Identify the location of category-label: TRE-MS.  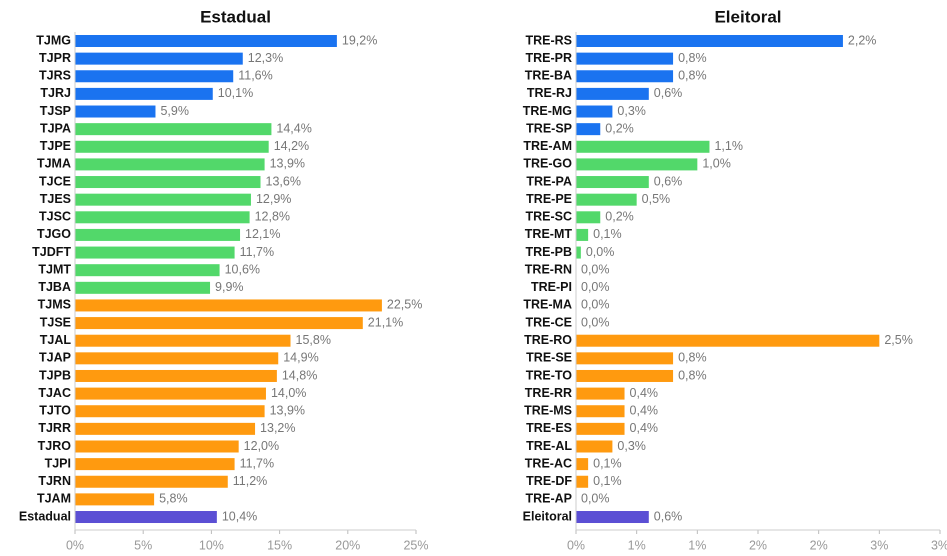
(548, 411).